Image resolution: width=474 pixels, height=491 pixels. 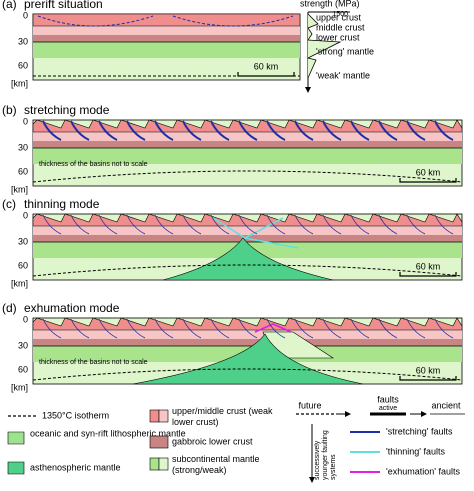 I want to click on strength-layer: upper crust, so click(x=339, y=17).